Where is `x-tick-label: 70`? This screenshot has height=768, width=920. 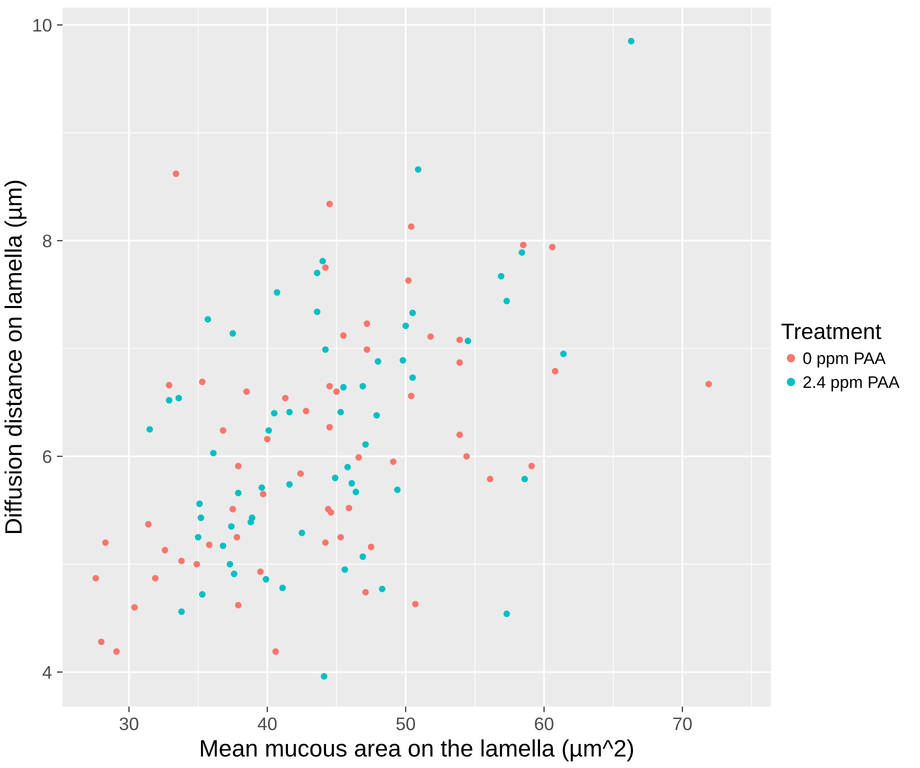 x-tick-label: 70 is located at coordinates (682, 723).